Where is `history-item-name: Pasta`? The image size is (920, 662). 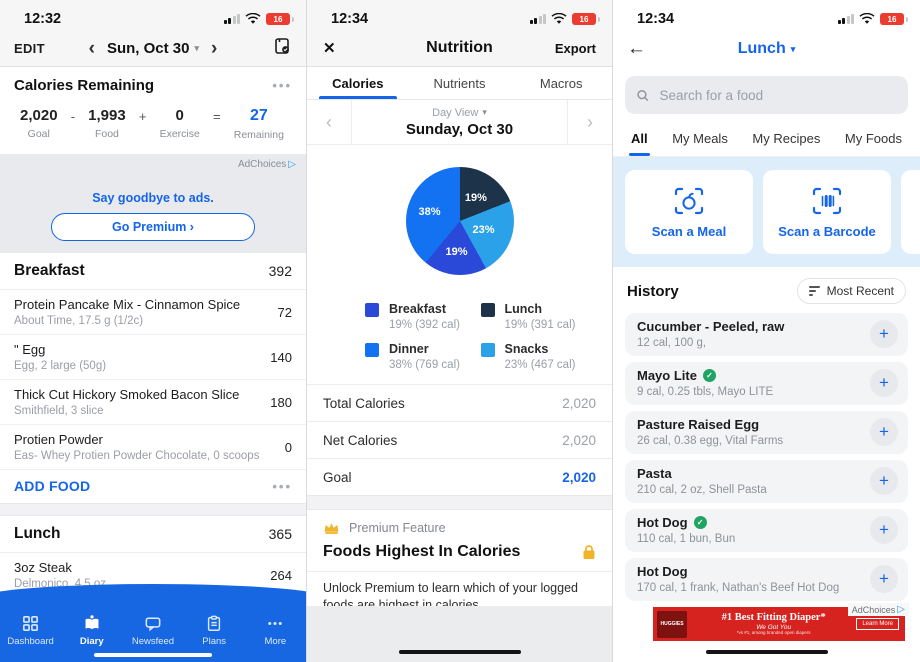 history-item-name: Pasta is located at coordinates (654, 473).